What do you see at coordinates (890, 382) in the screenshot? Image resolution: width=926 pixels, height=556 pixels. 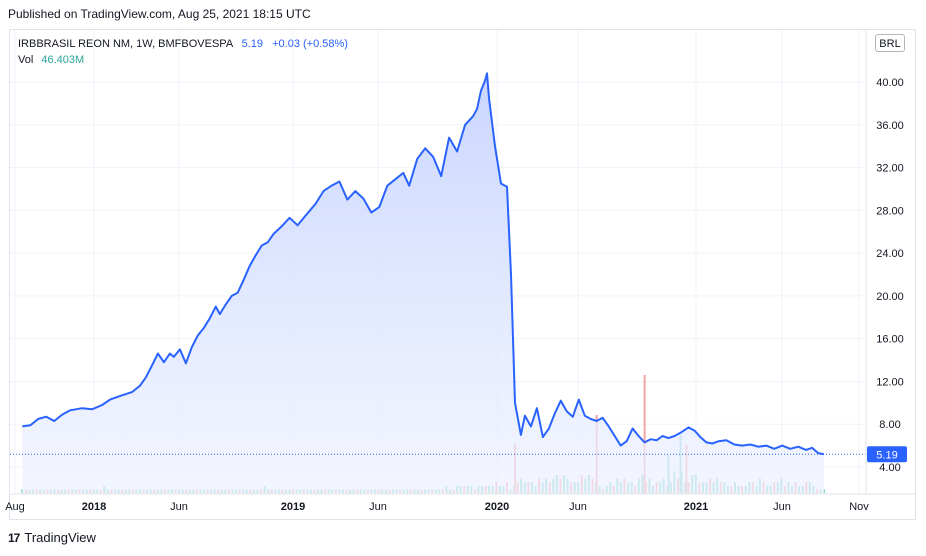 I see `y-tick-label: 12.00` at bounding box center [890, 382].